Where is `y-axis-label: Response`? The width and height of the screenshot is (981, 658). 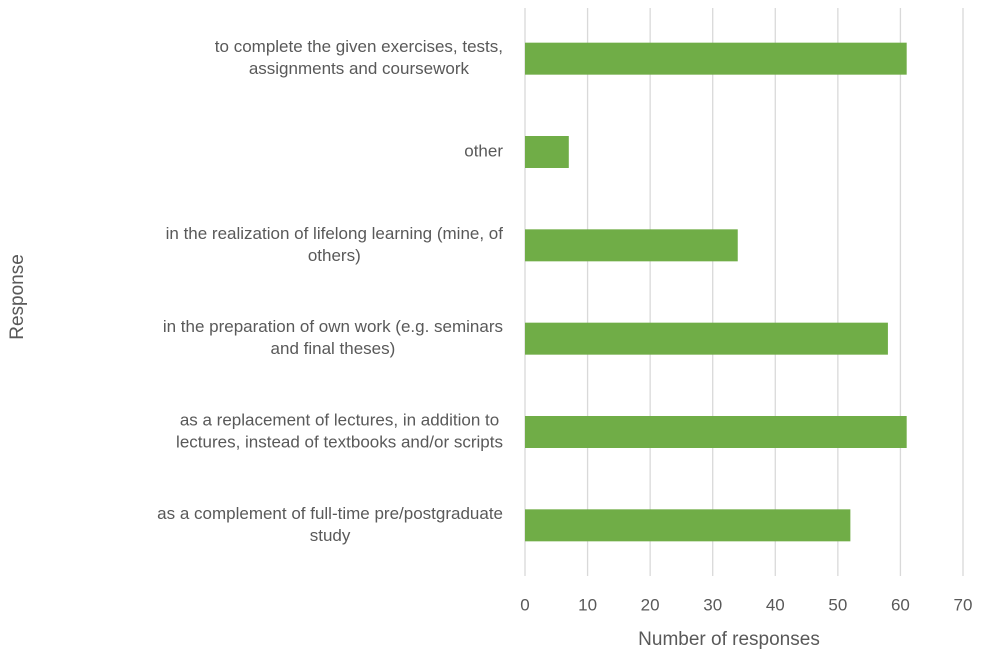
y-axis-label: Response is located at coordinates (17, 297).